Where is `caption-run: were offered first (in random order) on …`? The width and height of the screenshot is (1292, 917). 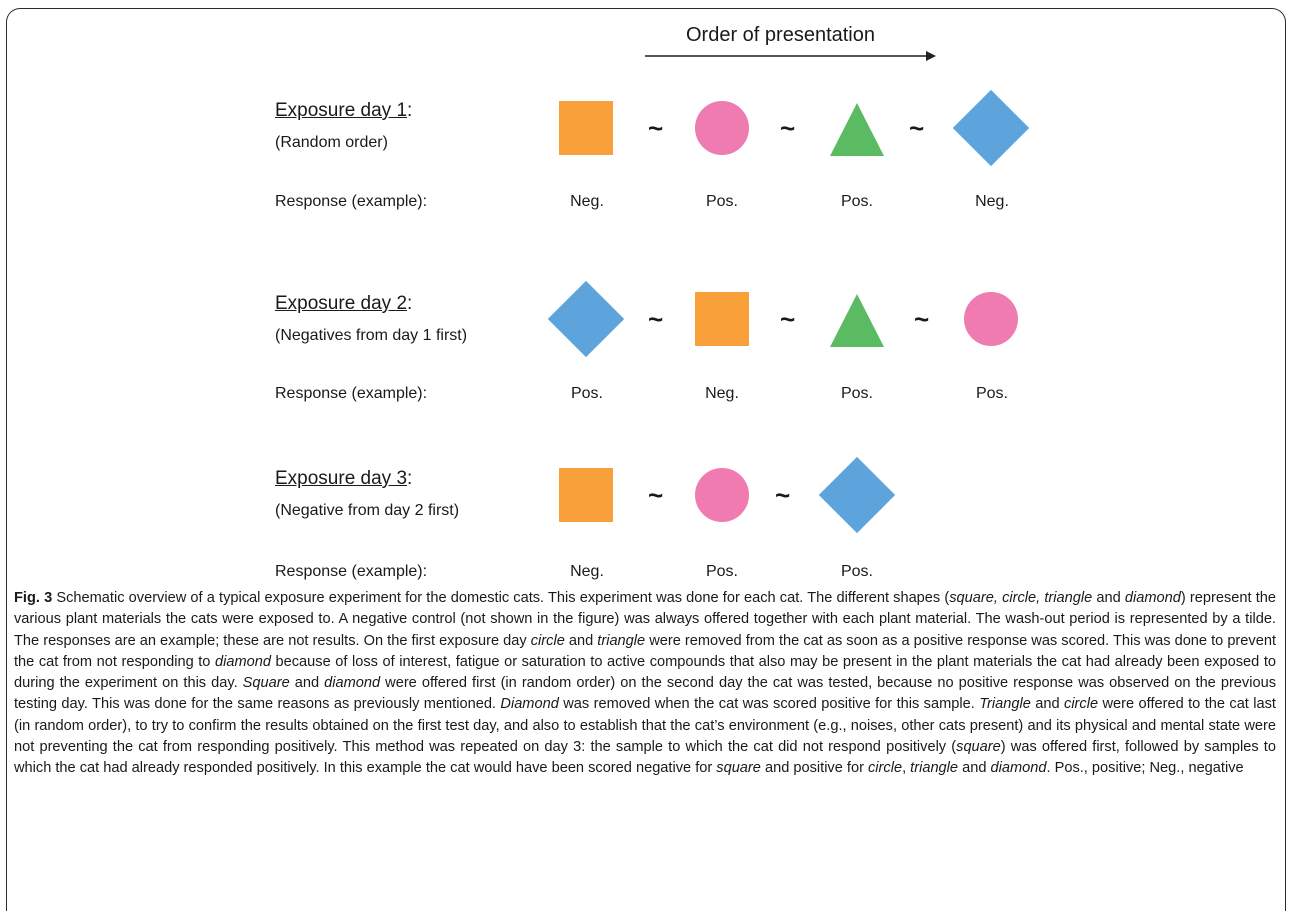 caption-run: were offered first (in random order) on … is located at coordinates (645, 694).